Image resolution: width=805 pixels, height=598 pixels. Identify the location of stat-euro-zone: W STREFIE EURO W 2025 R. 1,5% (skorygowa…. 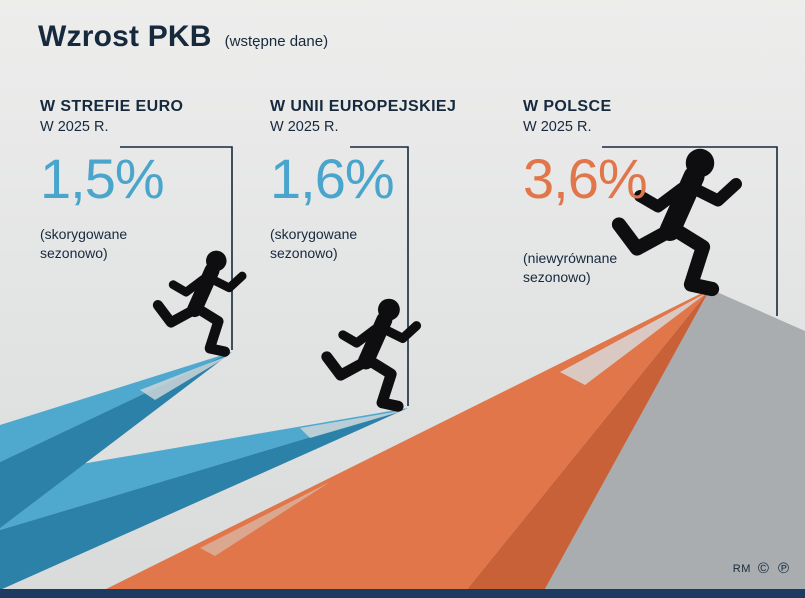
(111, 180).